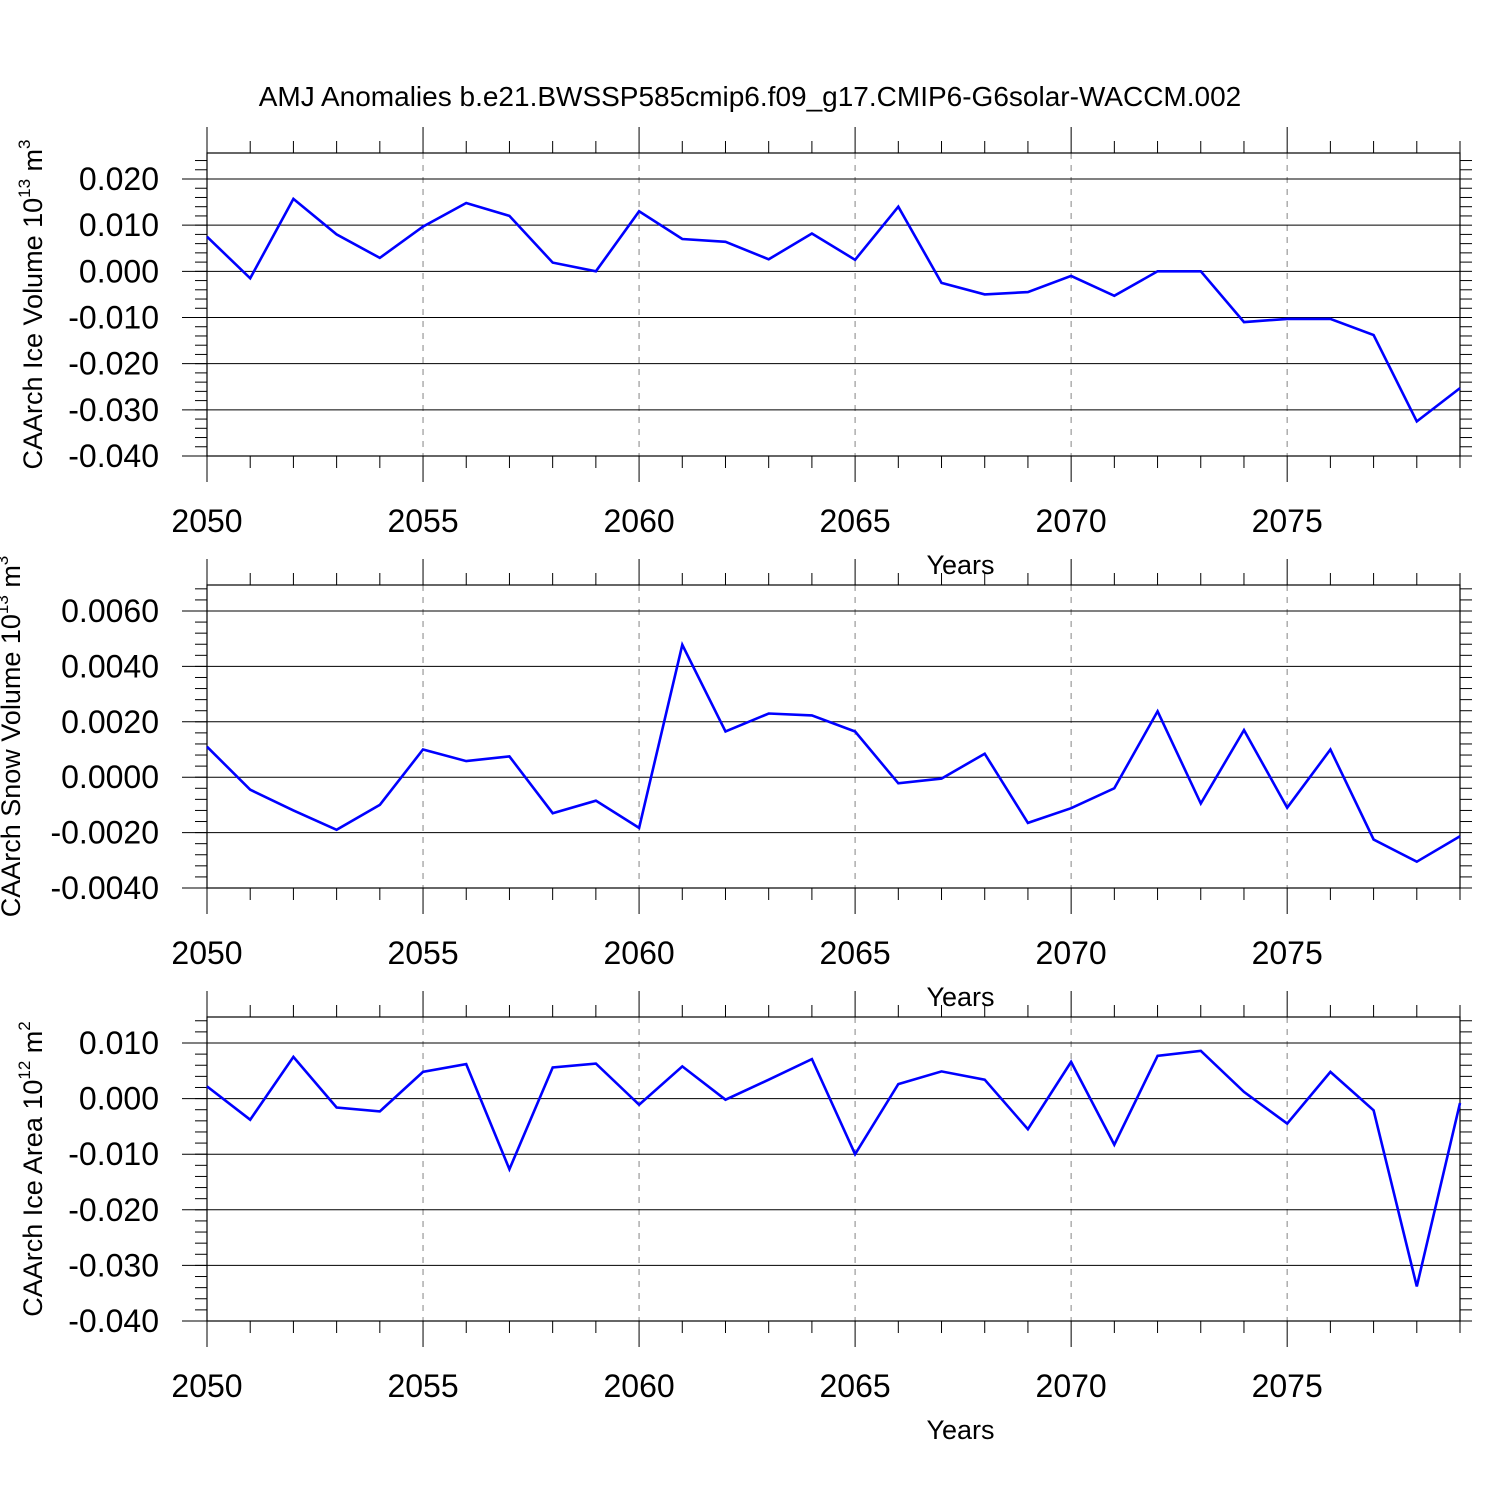 The height and width of the screenshot is (1500, 1500). I want to click on y-tick-label: -0.0020, so click(104, 833).